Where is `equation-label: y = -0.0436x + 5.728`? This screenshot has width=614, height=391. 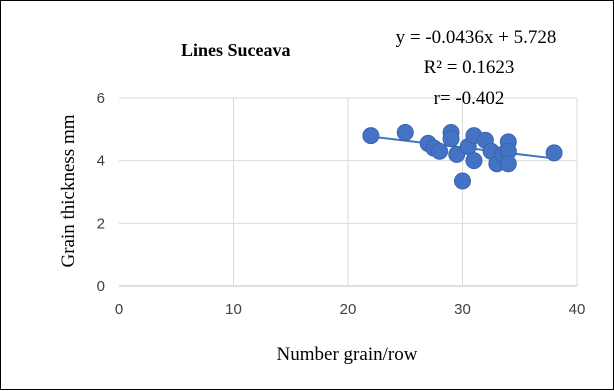 equation-label: y = -0.0436x + 5.728 is located at coordinates (476, 37).